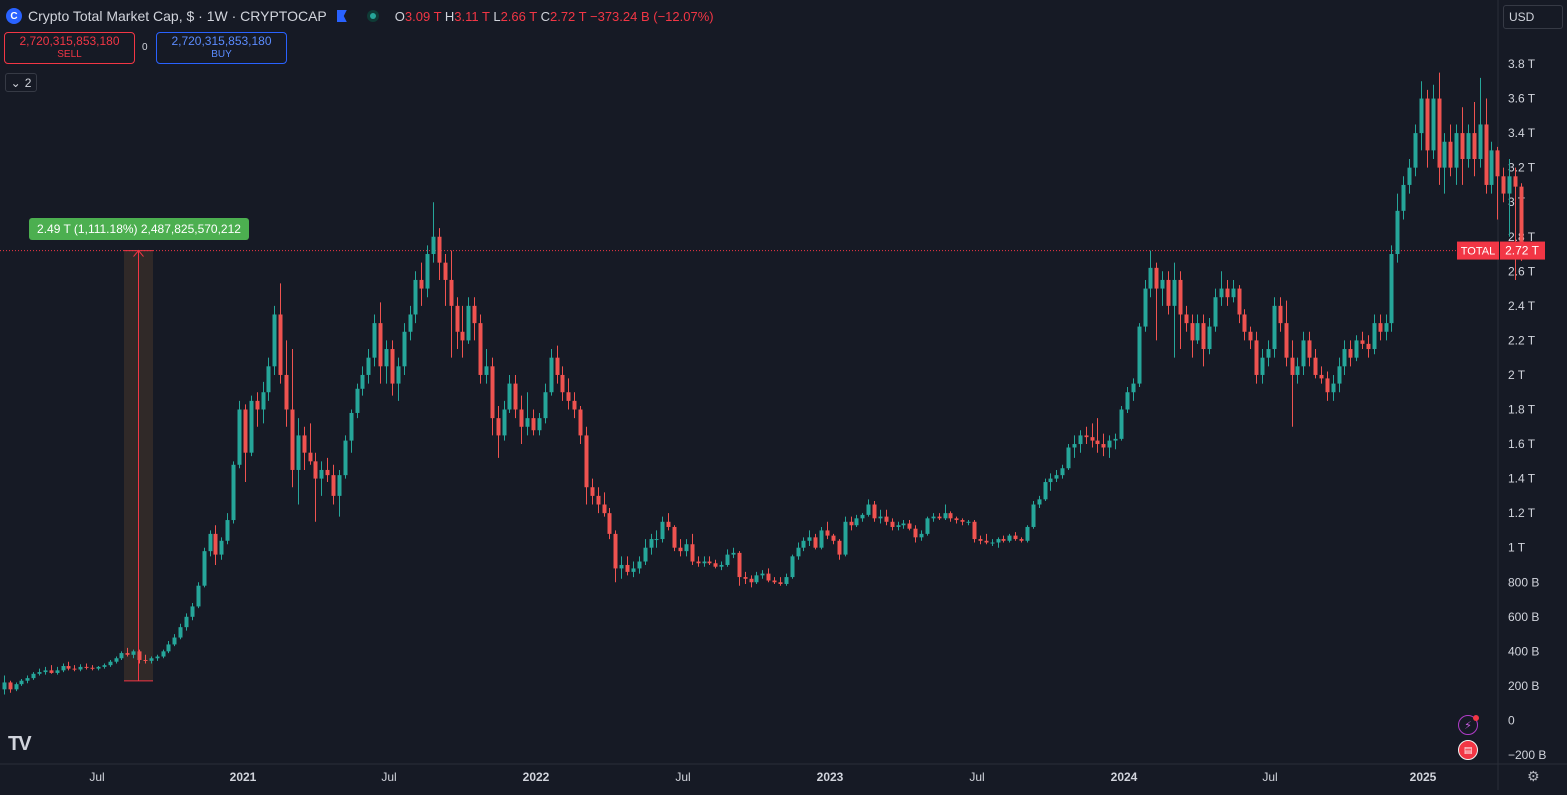 This screenshot has height=795, width=1567. What do you see at coordinates (1533, 776) in the screenshot?
I see `gear-icon: ⚙` at bounding box center [1533, 776].